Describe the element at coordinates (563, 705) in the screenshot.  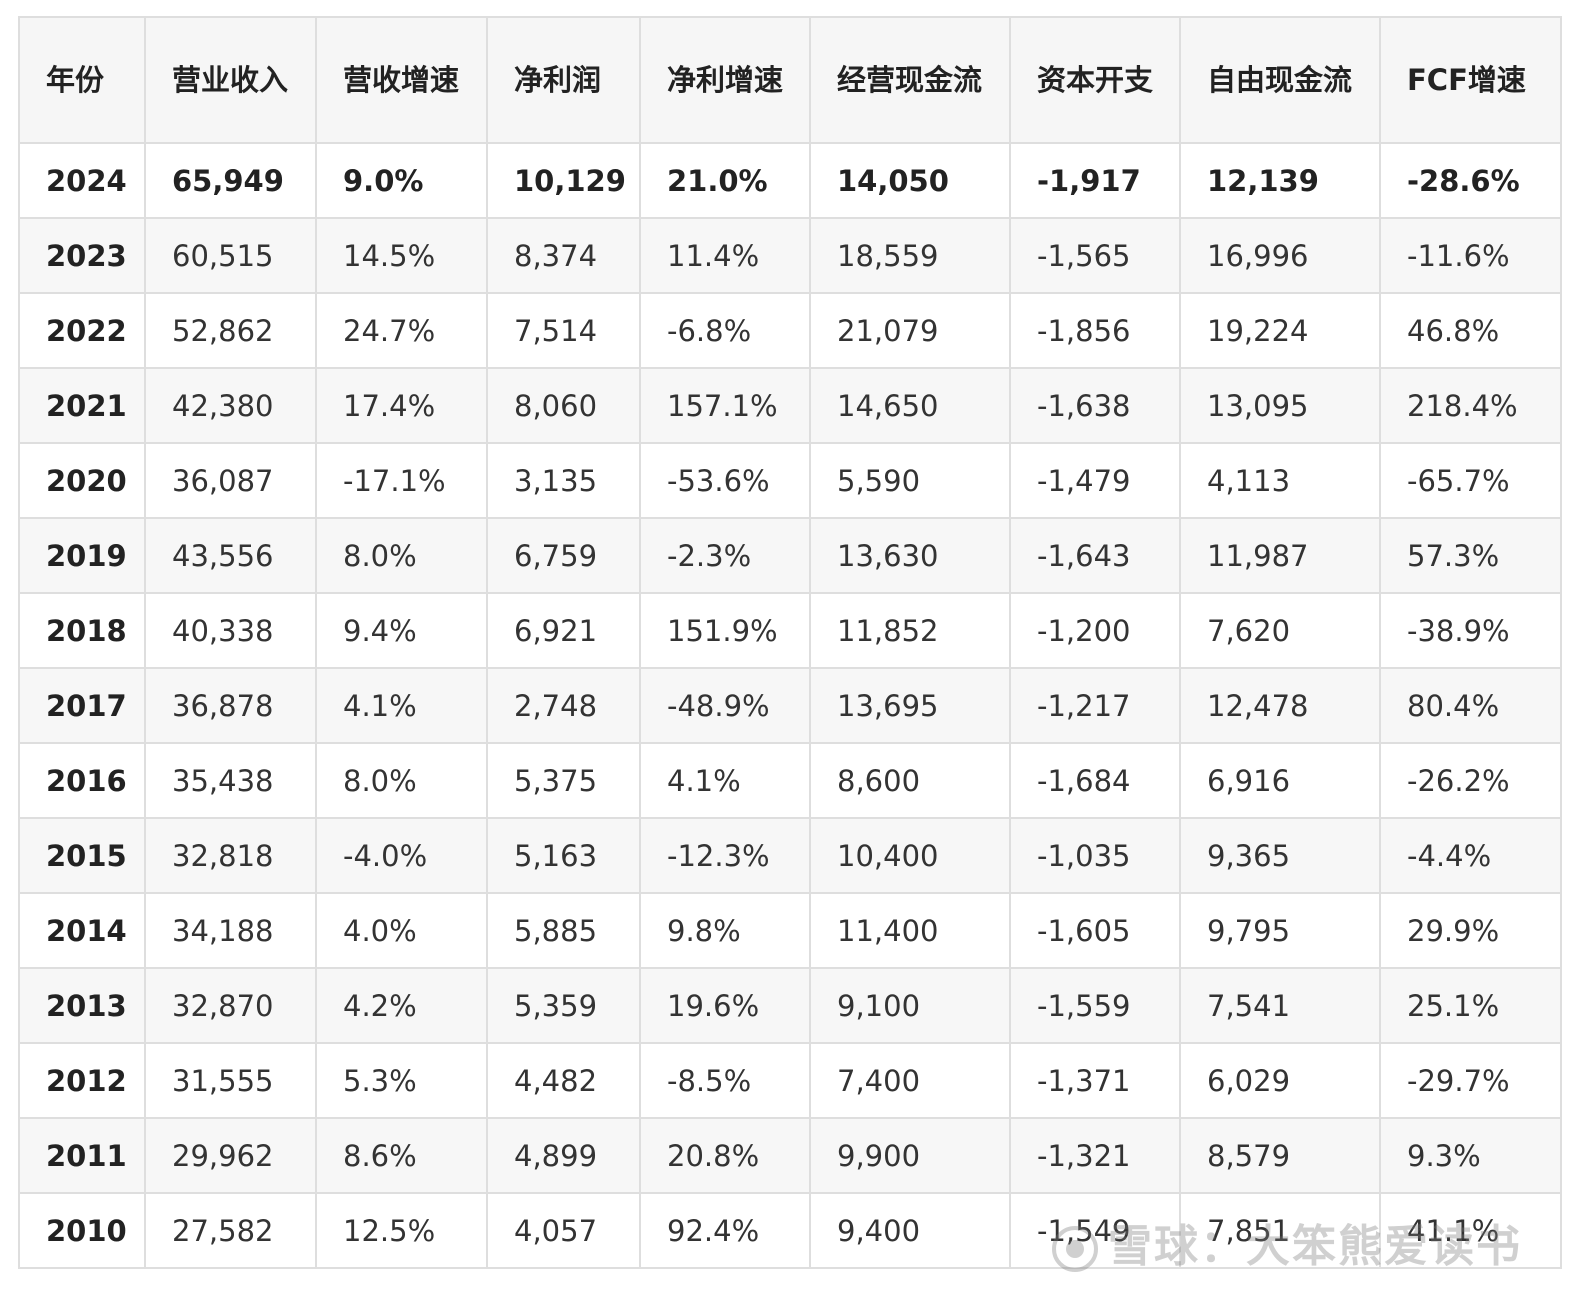
I see `table-cell: 2,748` at that location.